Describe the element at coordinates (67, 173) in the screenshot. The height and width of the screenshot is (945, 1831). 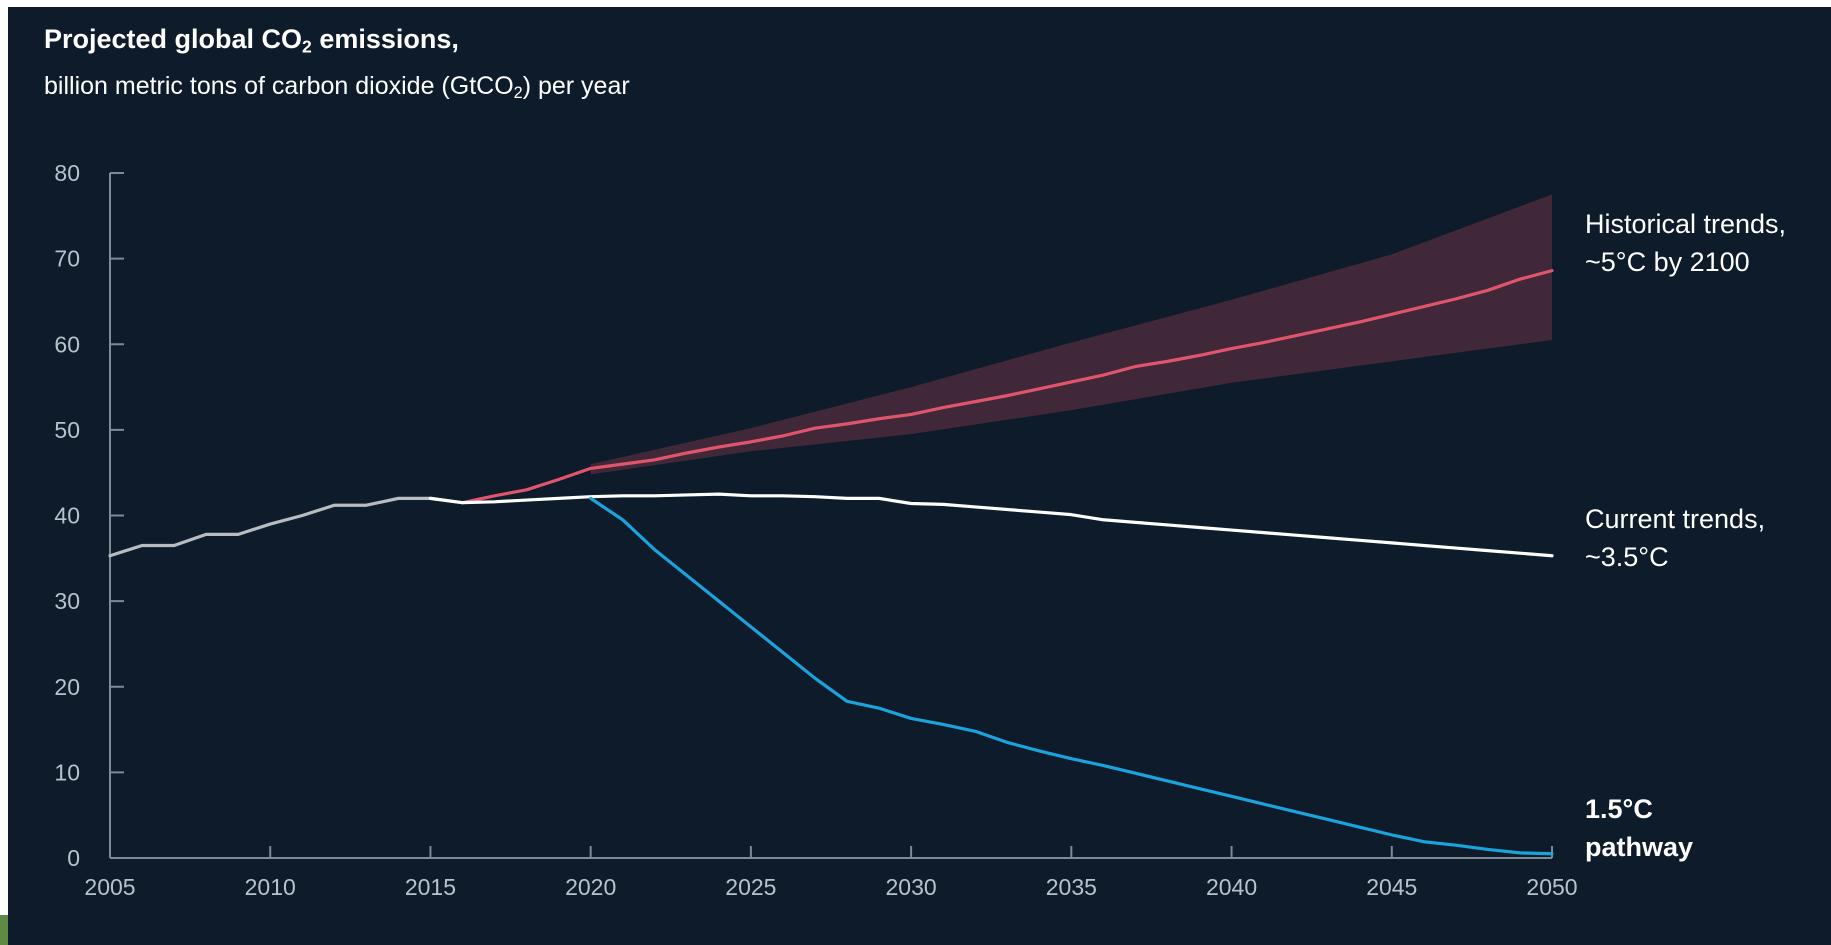
I see `y-tick-label-80: 80` at that location.